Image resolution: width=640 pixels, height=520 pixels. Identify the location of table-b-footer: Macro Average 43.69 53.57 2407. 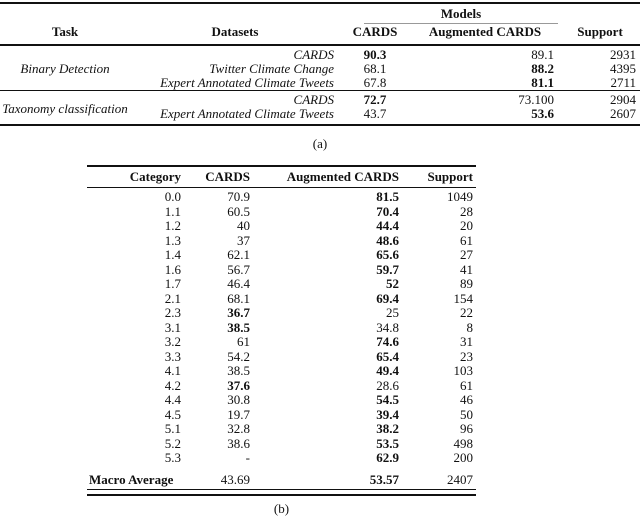
(281, 478).